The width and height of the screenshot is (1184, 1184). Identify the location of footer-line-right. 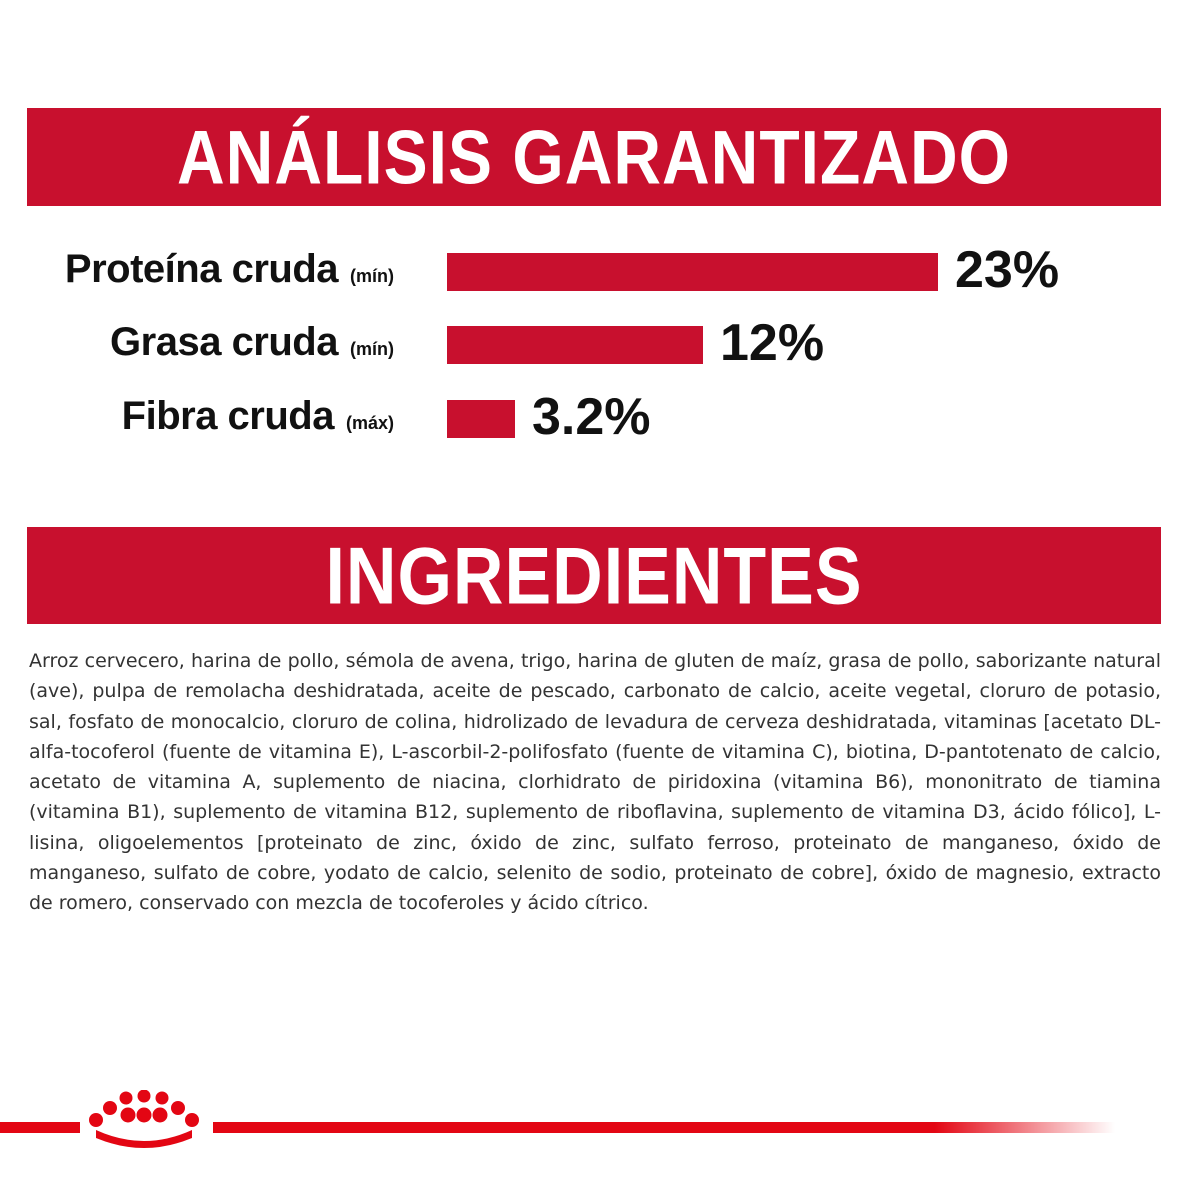
(664, 1127).